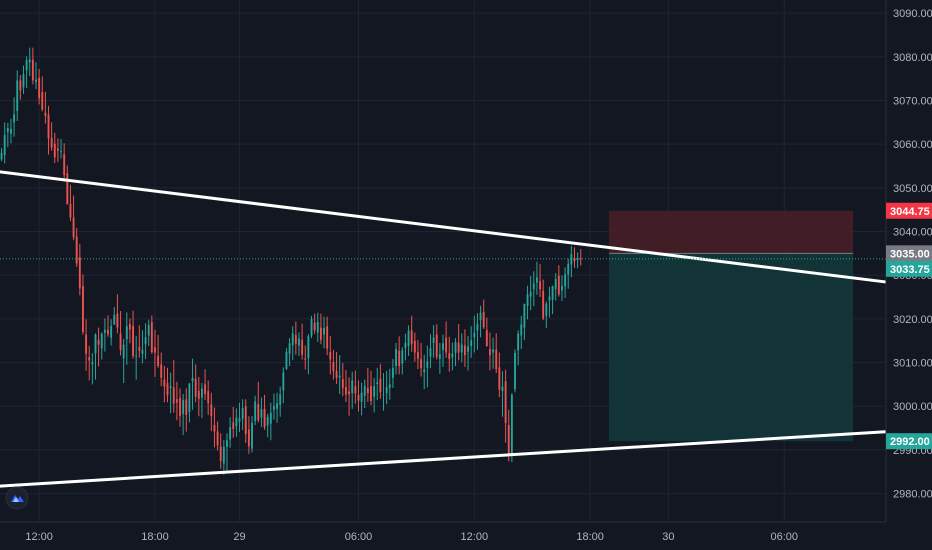 The image size is (932, 550). What do you see at coordinates (909, 441) in the screenshot?
I see `target-price-badge` at bounding box center [909, 441].